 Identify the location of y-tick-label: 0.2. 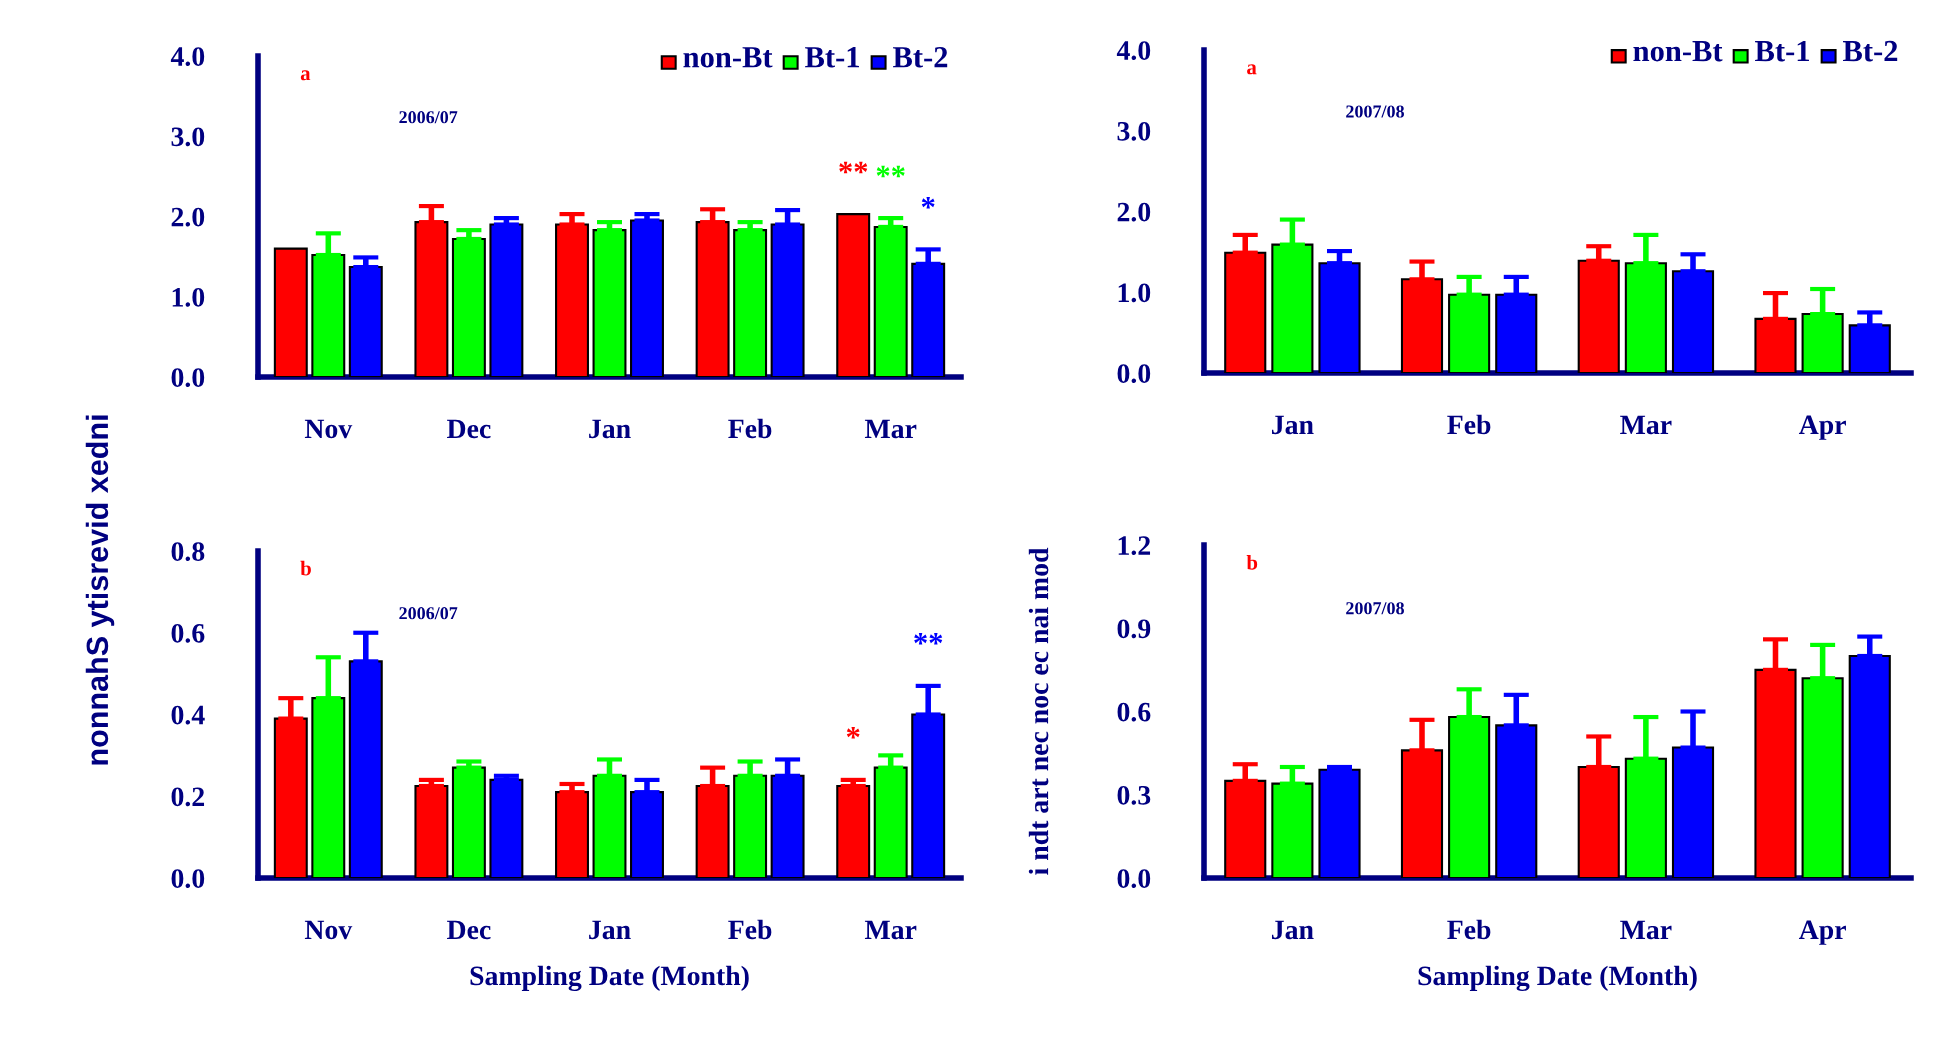
(188, 797).